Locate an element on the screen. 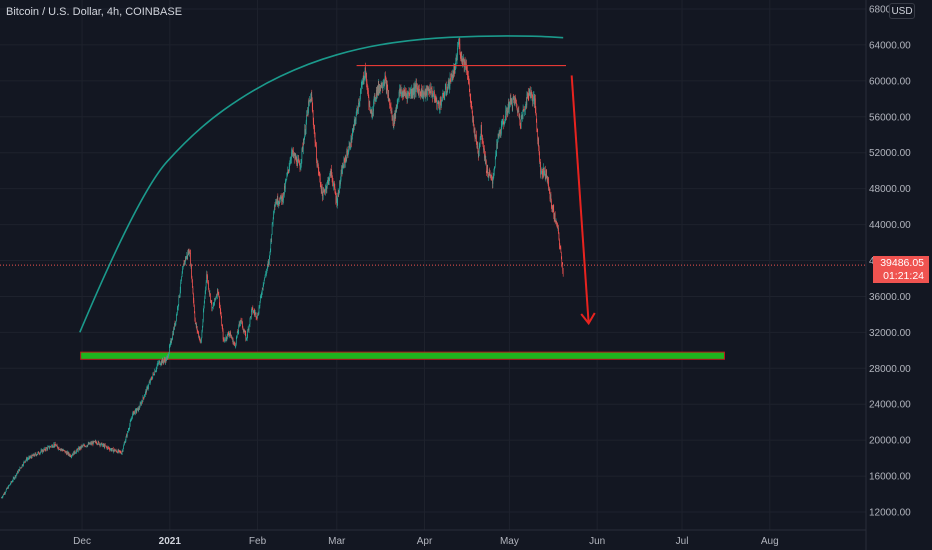  time-tick-label: Aug is located at coordinates (770, 541).